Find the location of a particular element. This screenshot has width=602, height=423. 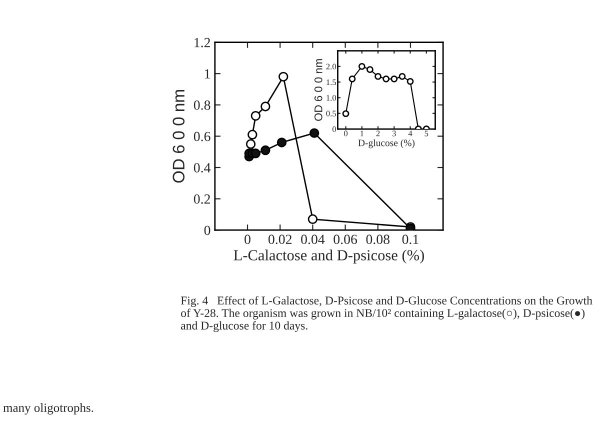

y-tick-label: 0.4 is located at coordinates (202, 168).